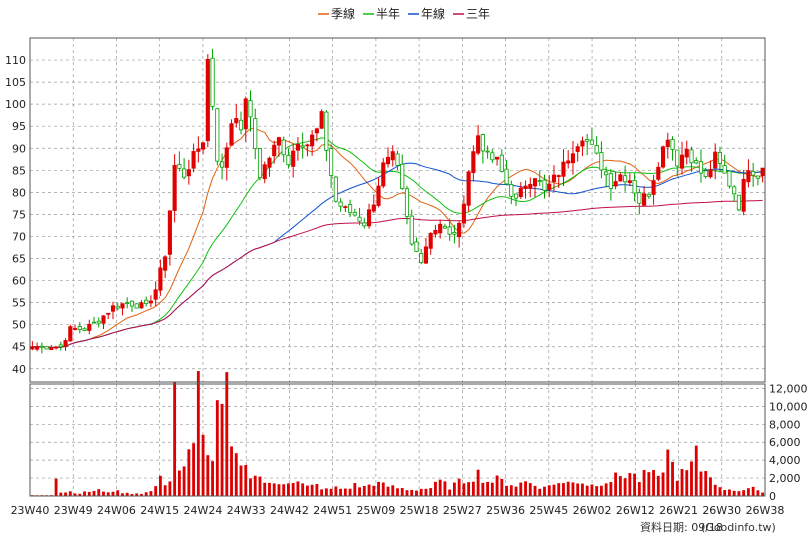 The image size is (808, 544). What do you see at coordinates (388, 14) in the screenshot?
I see `legend-label: 半年` at bounding box center [388, 14].